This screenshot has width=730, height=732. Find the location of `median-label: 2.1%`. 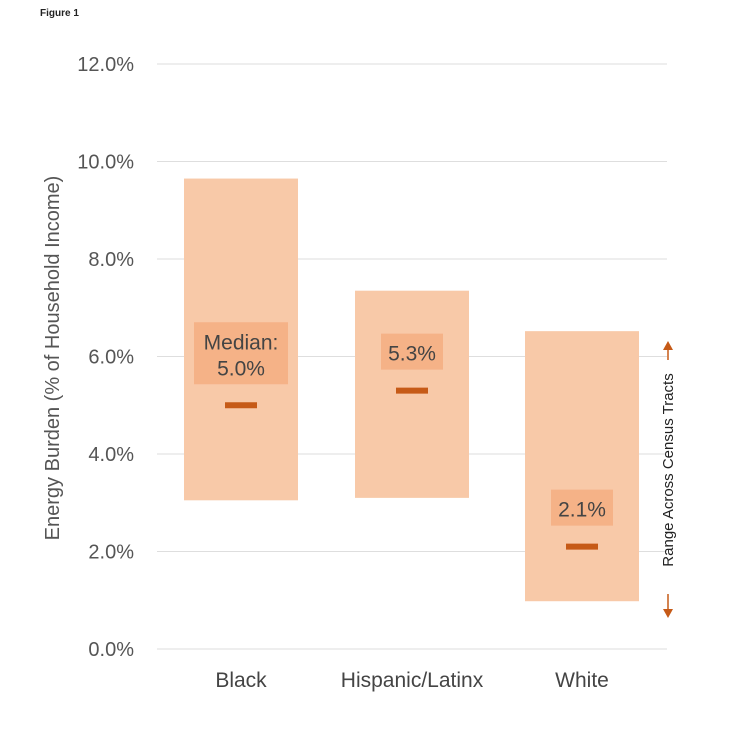

median-label: 2.1% is located at coordinates (582, 510).